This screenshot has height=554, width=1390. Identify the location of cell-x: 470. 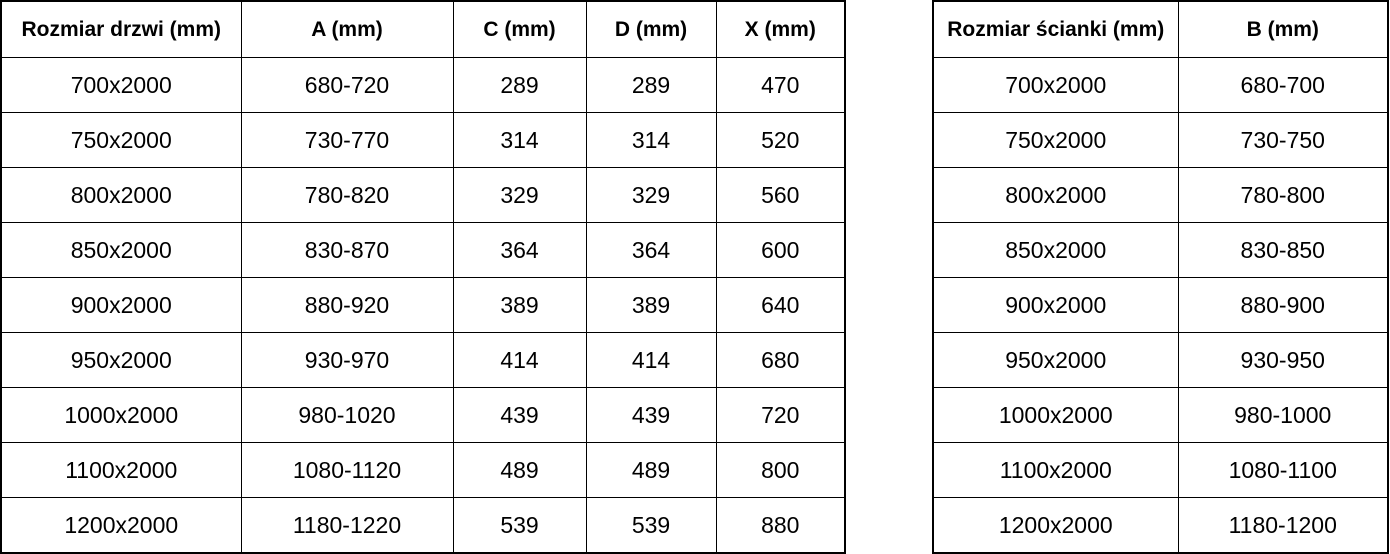
(780, 85).